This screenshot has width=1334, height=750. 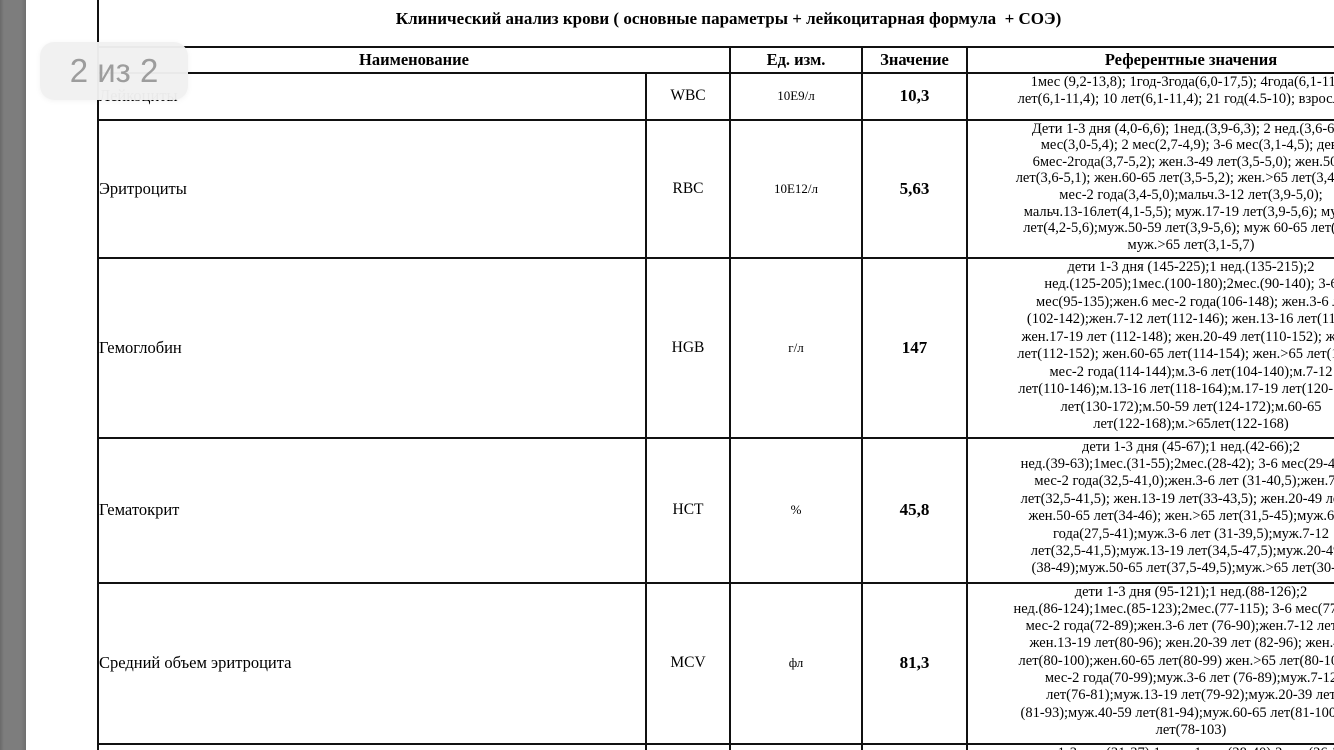 I want to click on parameter-code: RBC, so click(x=688, y=188).